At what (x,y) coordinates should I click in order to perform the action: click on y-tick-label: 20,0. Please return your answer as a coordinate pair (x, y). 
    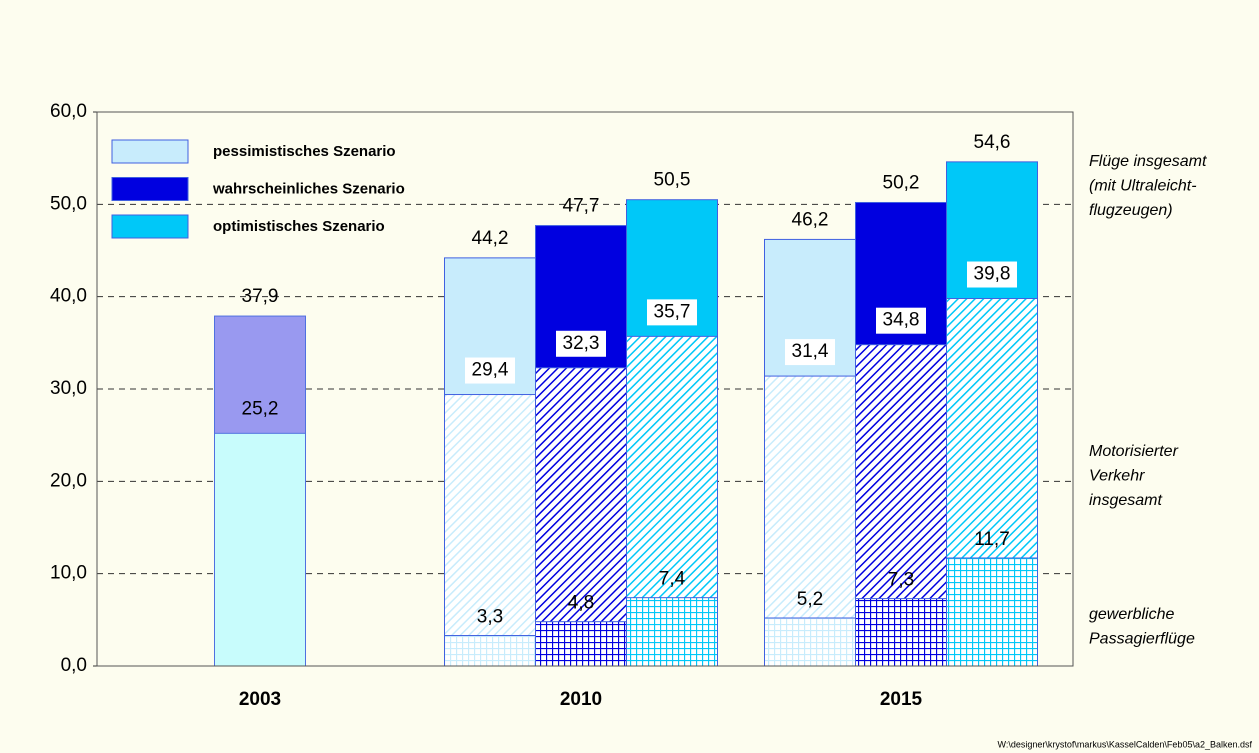
    Looking at the image, I should click on (68, 480).